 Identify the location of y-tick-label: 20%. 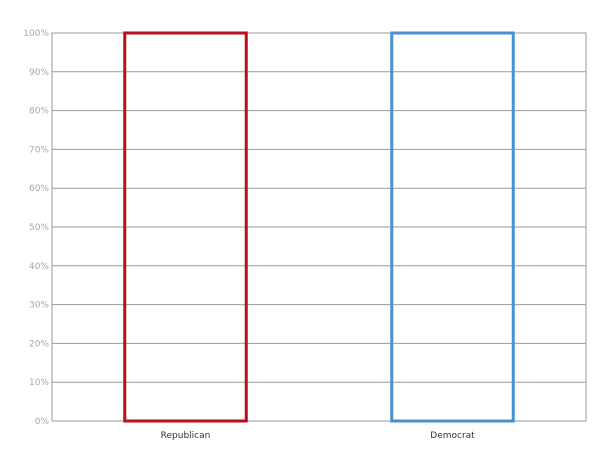
(39, 344).